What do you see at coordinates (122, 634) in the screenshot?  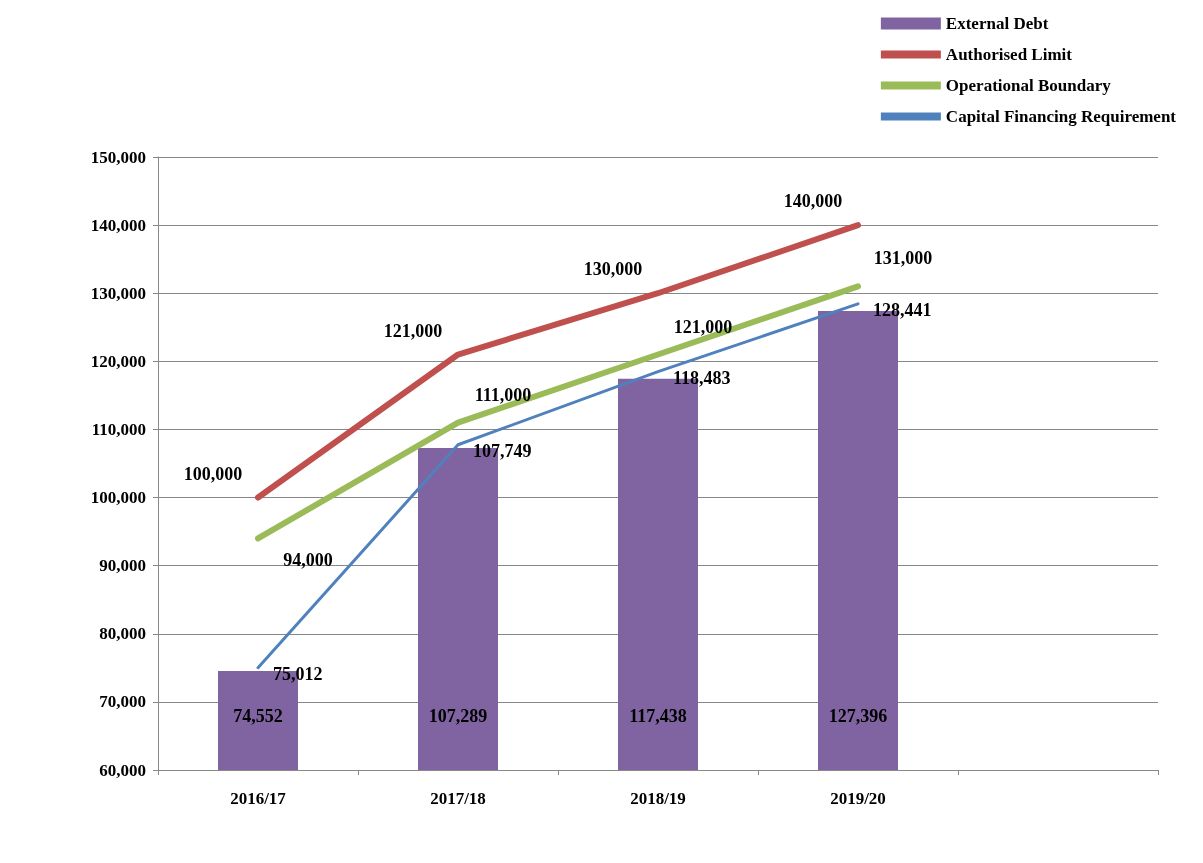 I see `y-tick-label: 80,000` at bounding box center [122, 634].